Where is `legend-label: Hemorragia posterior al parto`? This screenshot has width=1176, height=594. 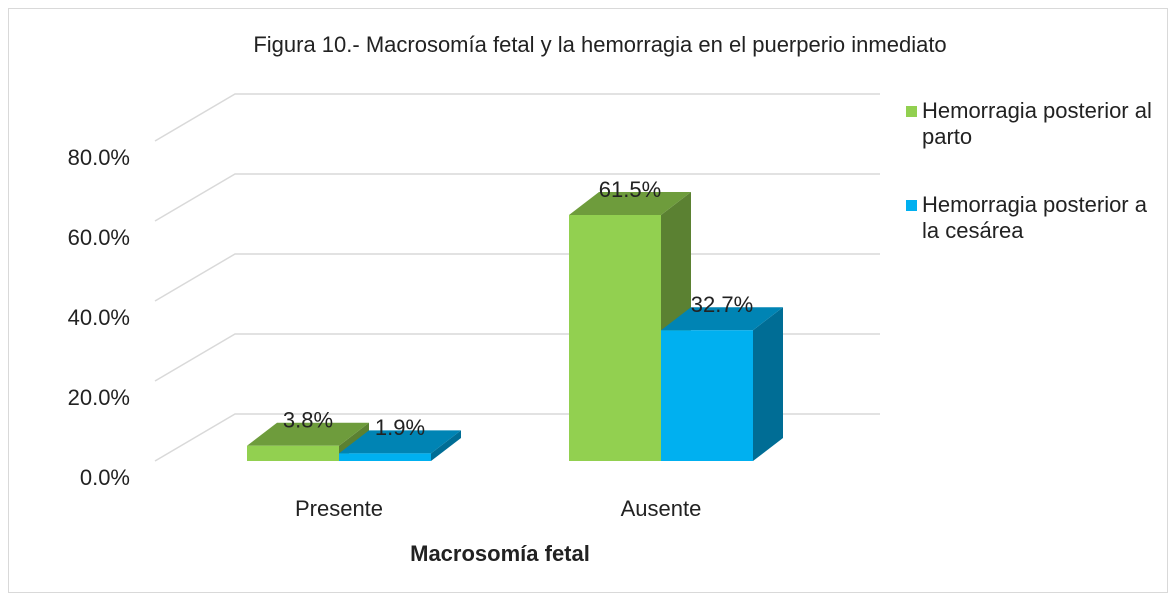
legend-label: Hemorragia posterior al parto is located at coordinates (1037, 123).